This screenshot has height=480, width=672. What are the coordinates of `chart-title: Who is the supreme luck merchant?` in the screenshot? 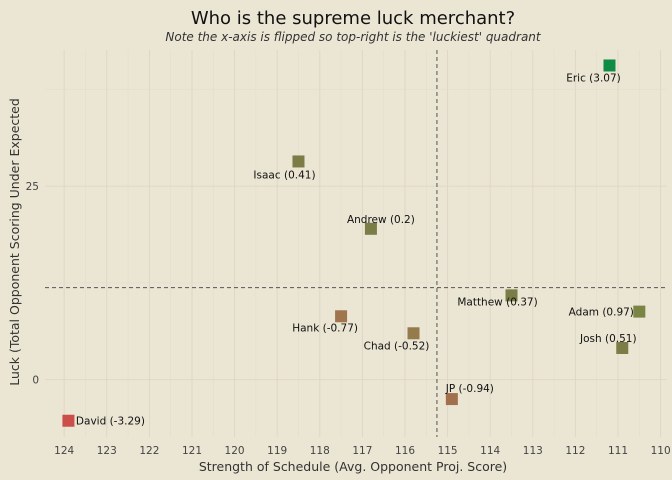 It's located at (353, 18).